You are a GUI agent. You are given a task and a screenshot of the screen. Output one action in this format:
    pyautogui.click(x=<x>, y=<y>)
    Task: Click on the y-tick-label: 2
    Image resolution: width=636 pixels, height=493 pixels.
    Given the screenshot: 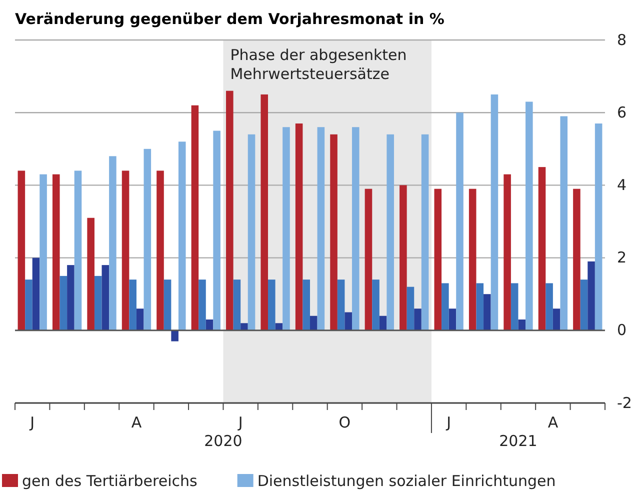 What is the action you would take?
    pyautogui.click(x=622, y=257)
    